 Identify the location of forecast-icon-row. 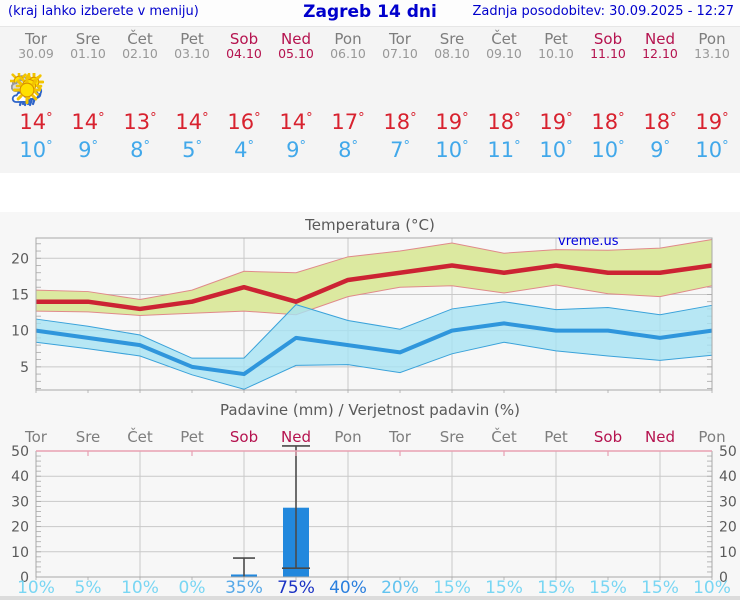
(374, 91).